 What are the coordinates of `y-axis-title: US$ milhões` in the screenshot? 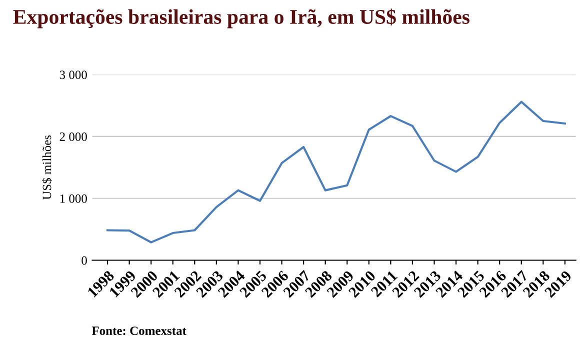 It's located at (47, 167).